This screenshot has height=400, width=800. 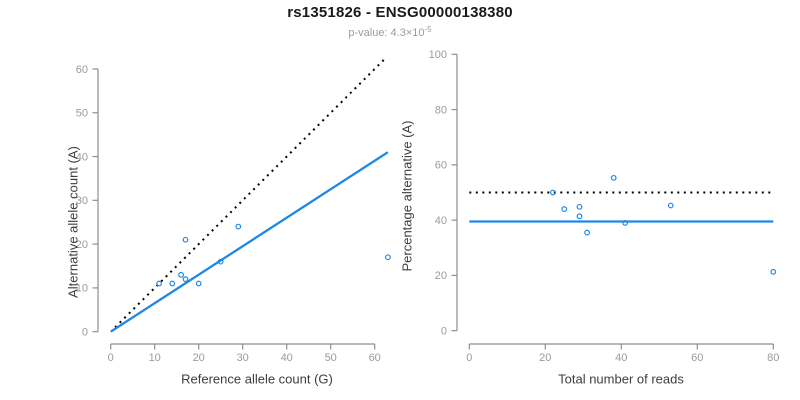 I want to click on figure-subtitle: p-value: 4.3×10-5, so click(x=395, y=32).